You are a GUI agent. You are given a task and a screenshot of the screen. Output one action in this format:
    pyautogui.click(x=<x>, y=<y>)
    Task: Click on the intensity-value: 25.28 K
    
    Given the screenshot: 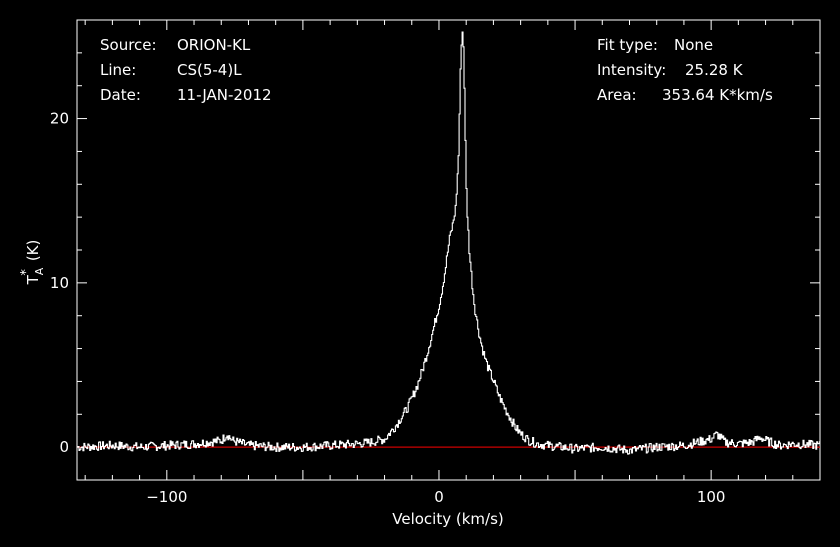 What is the action you would take?
    pyautogui.click(x=714, y=70)
    